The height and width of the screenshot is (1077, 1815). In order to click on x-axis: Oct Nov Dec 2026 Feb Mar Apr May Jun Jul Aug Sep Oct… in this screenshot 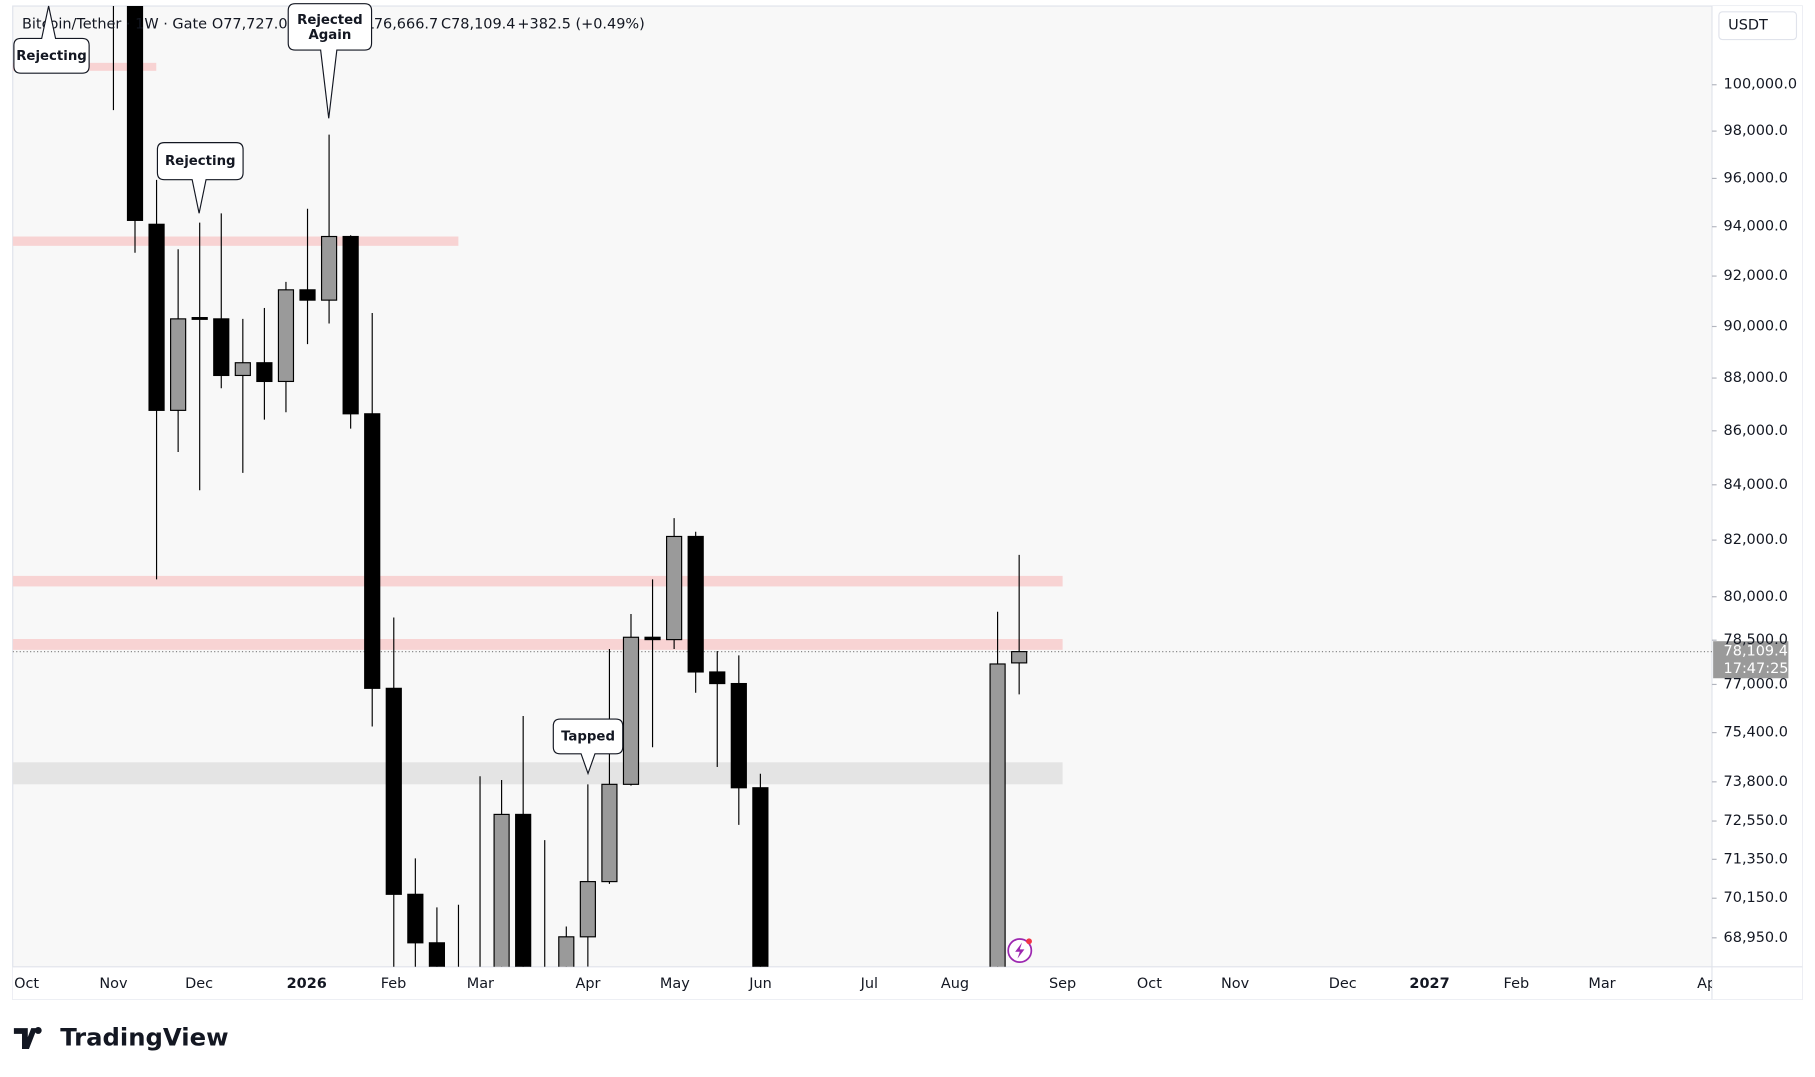, I will do `click(868, 984)`.